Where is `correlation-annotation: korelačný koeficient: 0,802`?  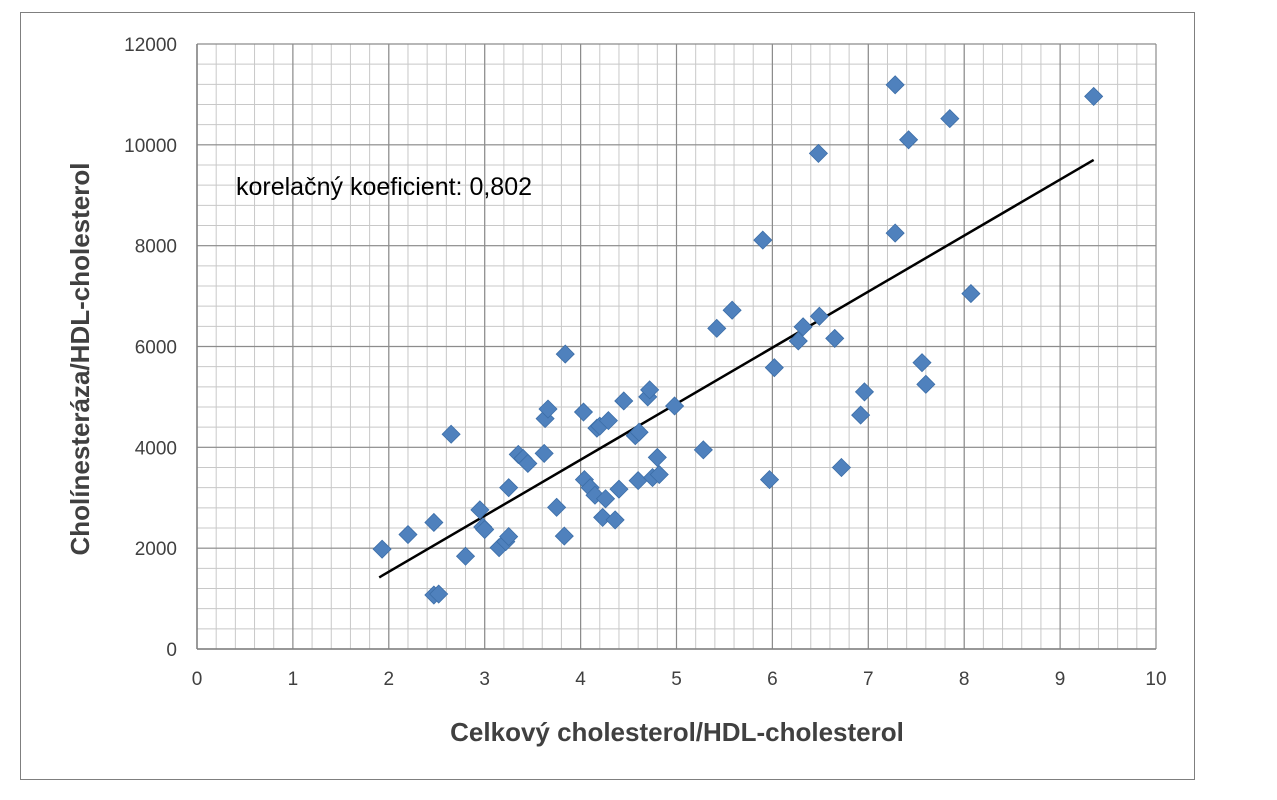
correlation-annotation: korelačný koeficient: 0,802 is located at coordinates (384, 187).